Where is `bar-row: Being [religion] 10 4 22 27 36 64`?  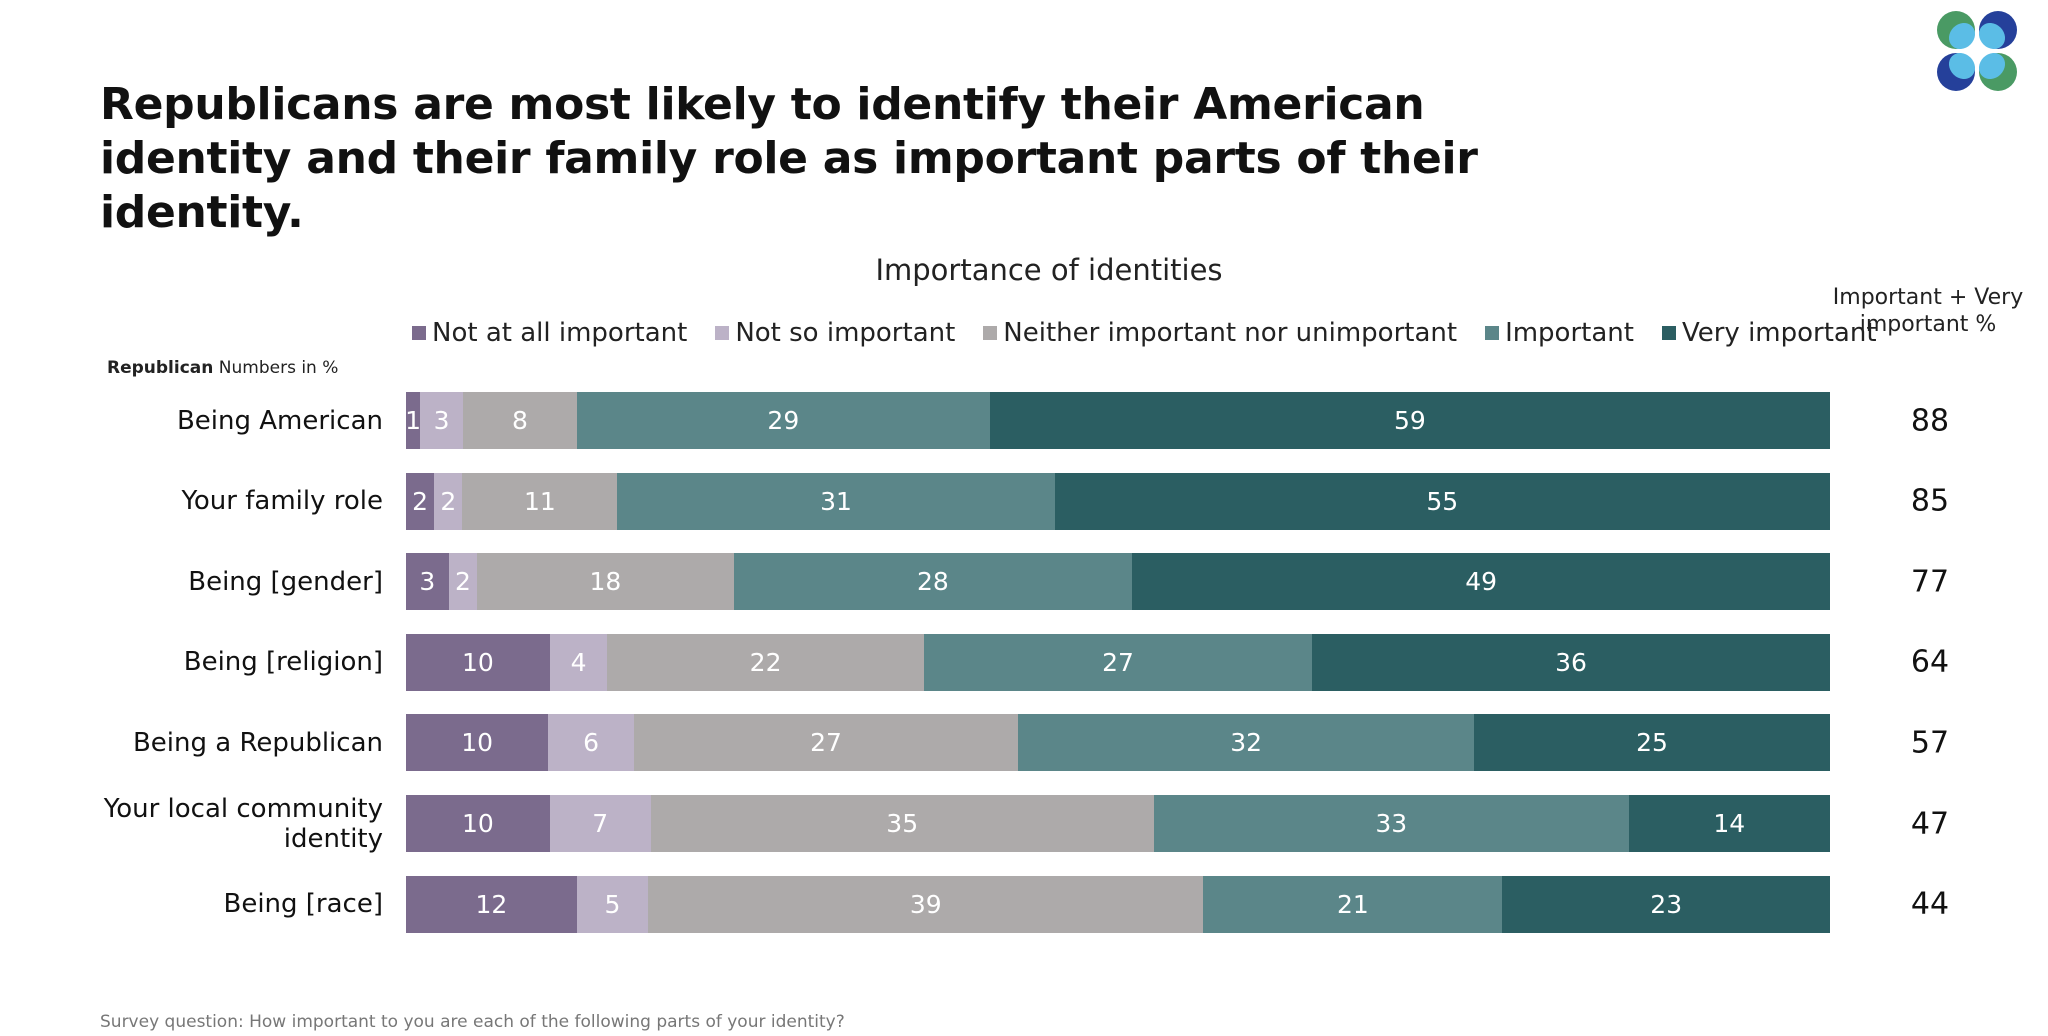
bar-row: Being [religion] 10 4 22 27 36 64 is located at coordinates (1024, 662).